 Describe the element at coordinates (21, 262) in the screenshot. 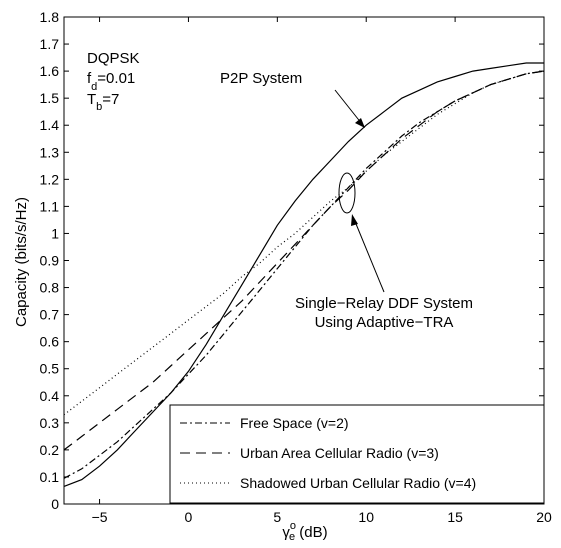

I see `y-axis-title: Capacity (bits/s/Hz)` at that location.